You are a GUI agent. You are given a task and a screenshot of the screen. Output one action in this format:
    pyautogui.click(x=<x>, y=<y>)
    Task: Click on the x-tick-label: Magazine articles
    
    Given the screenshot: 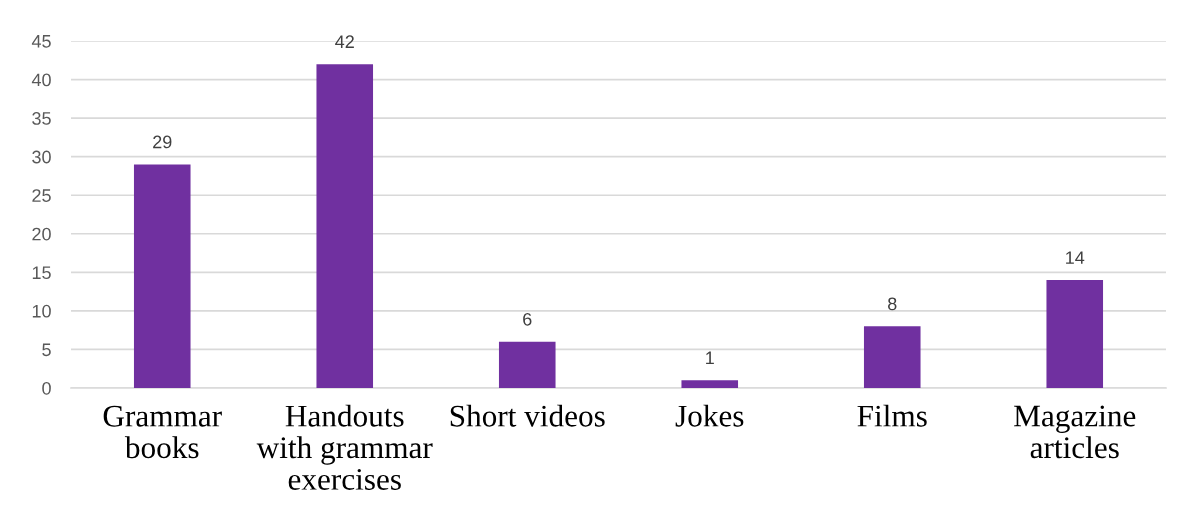 What is the action you would take?
    pyautogui.click(x=1075, y=432)
    